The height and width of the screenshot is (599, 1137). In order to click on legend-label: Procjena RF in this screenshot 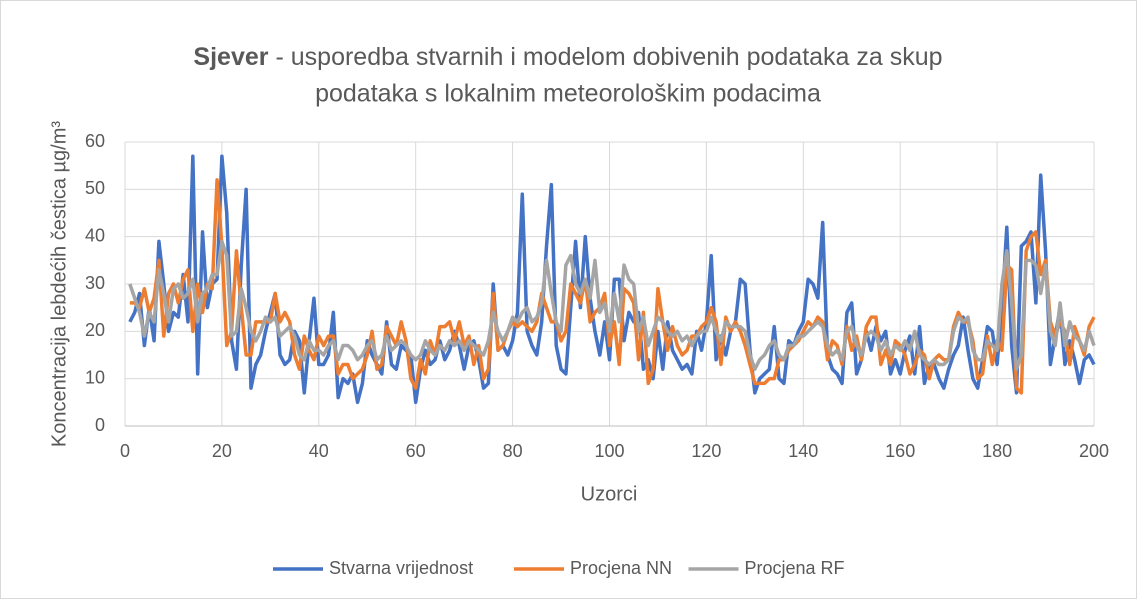, I will do `click(795, 568)`.